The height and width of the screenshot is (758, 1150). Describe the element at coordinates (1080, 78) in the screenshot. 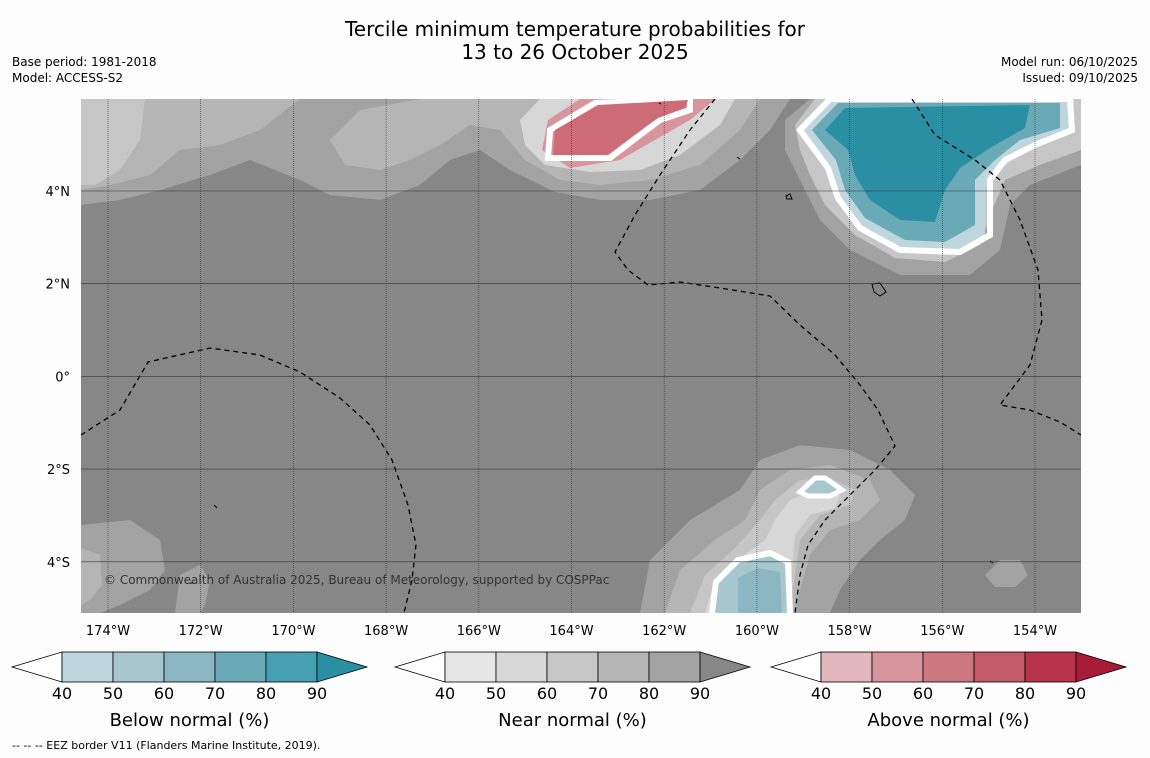

I see `issued-date: Issued: 09/10/2025` at that location.